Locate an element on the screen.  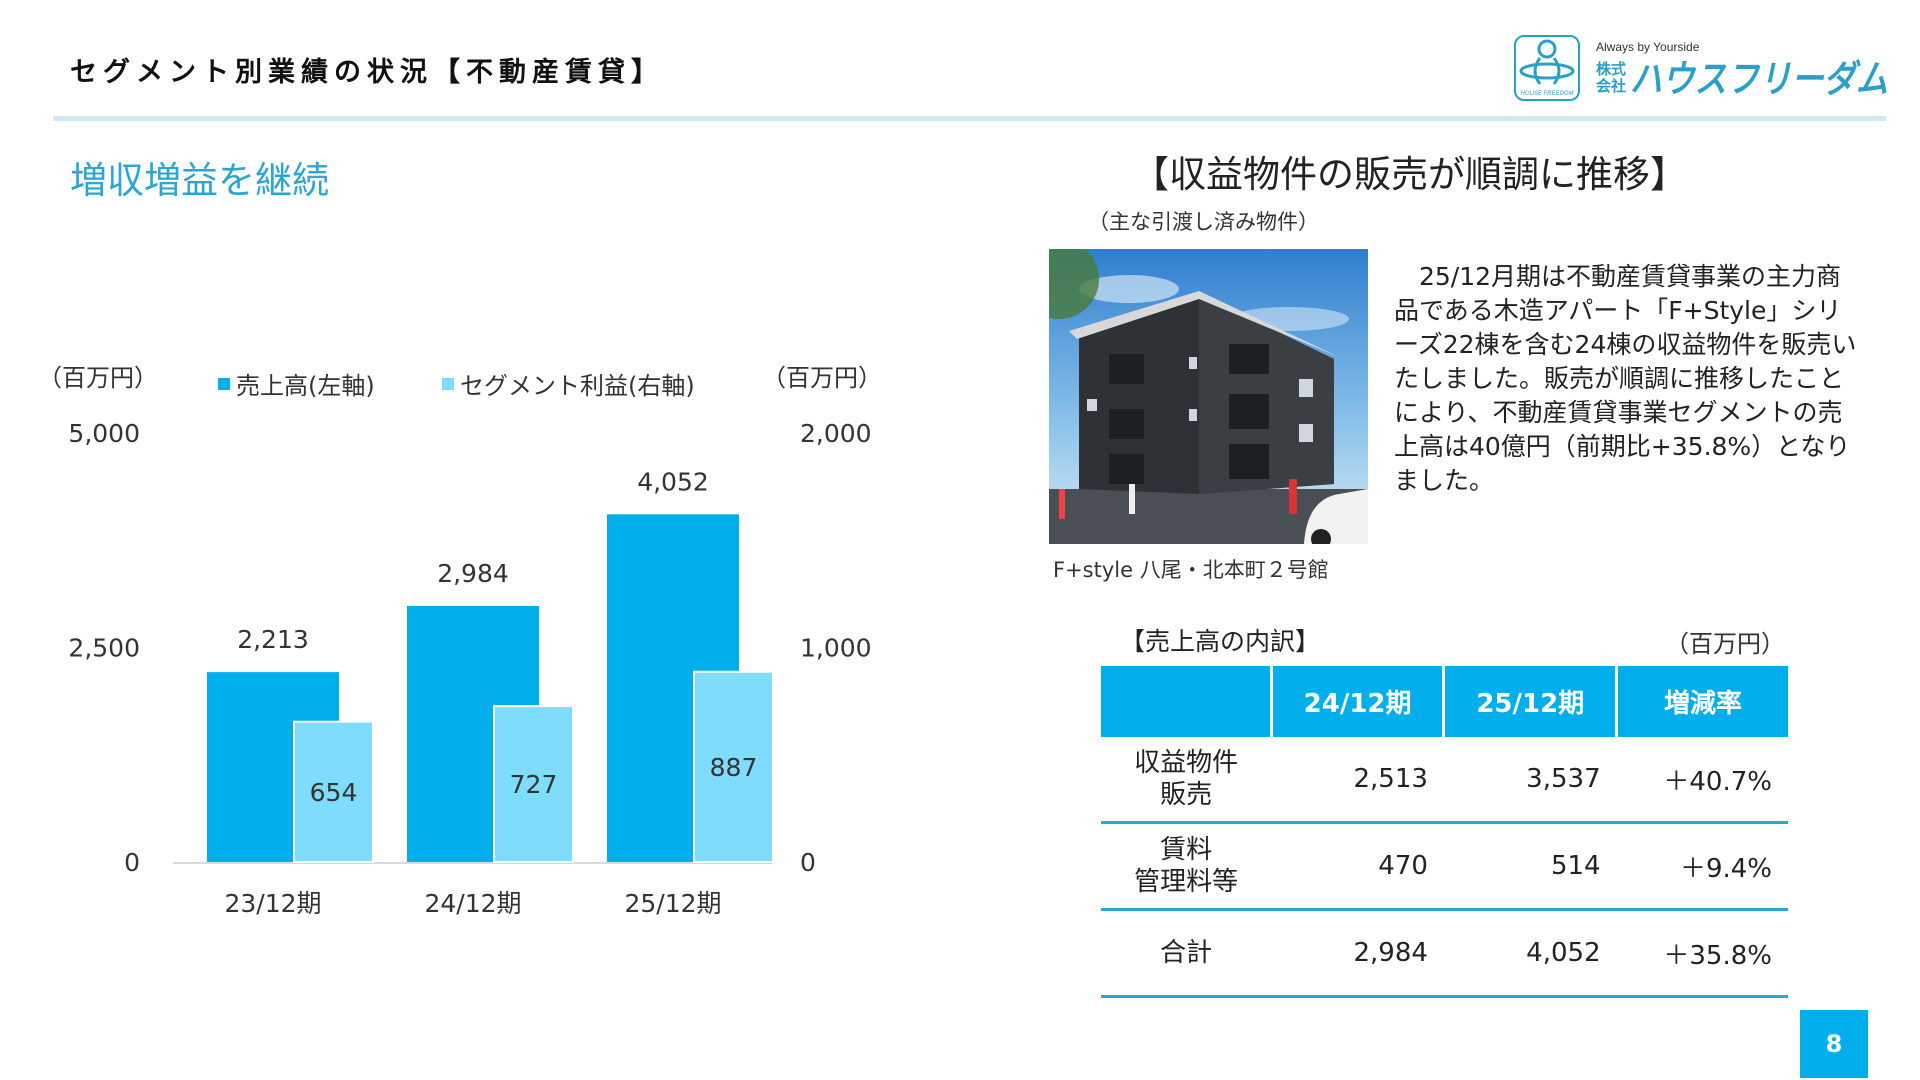
cell-prev: 2,984 is located at coordinates (1357, 953).